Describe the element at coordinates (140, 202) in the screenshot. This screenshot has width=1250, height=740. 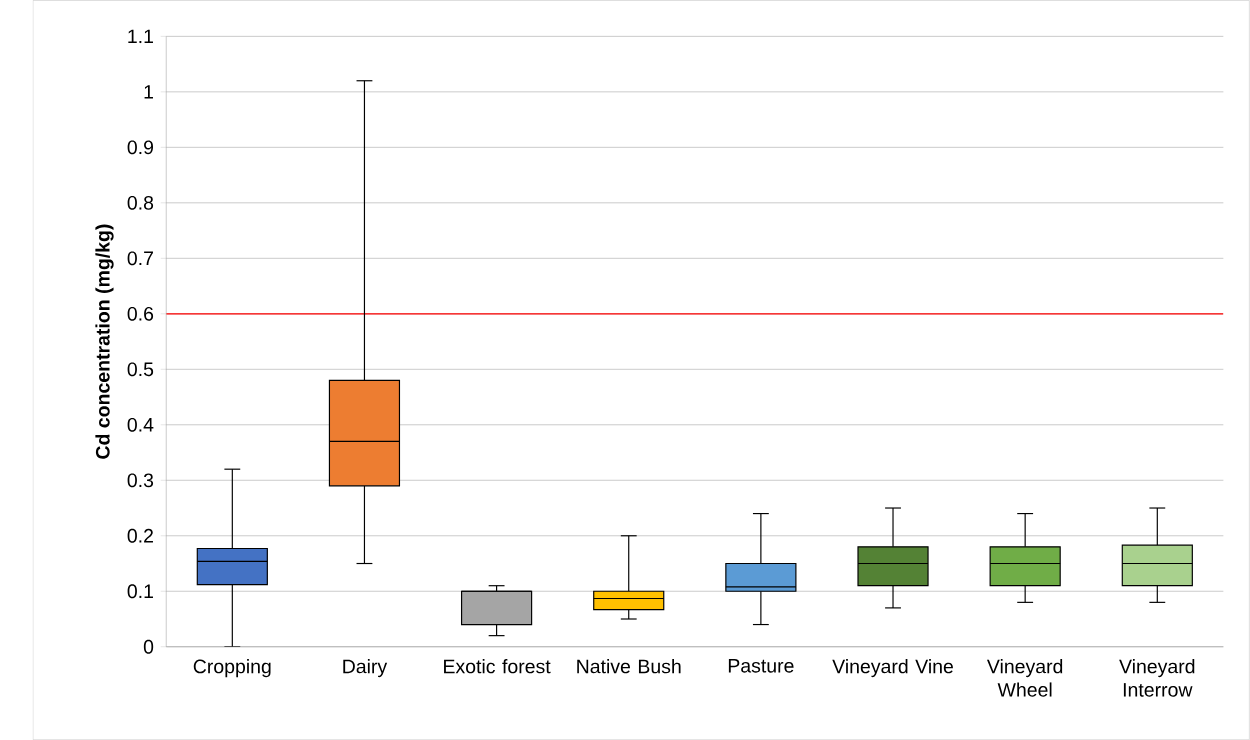
I see `y-tick-label: 0.8` at that location.